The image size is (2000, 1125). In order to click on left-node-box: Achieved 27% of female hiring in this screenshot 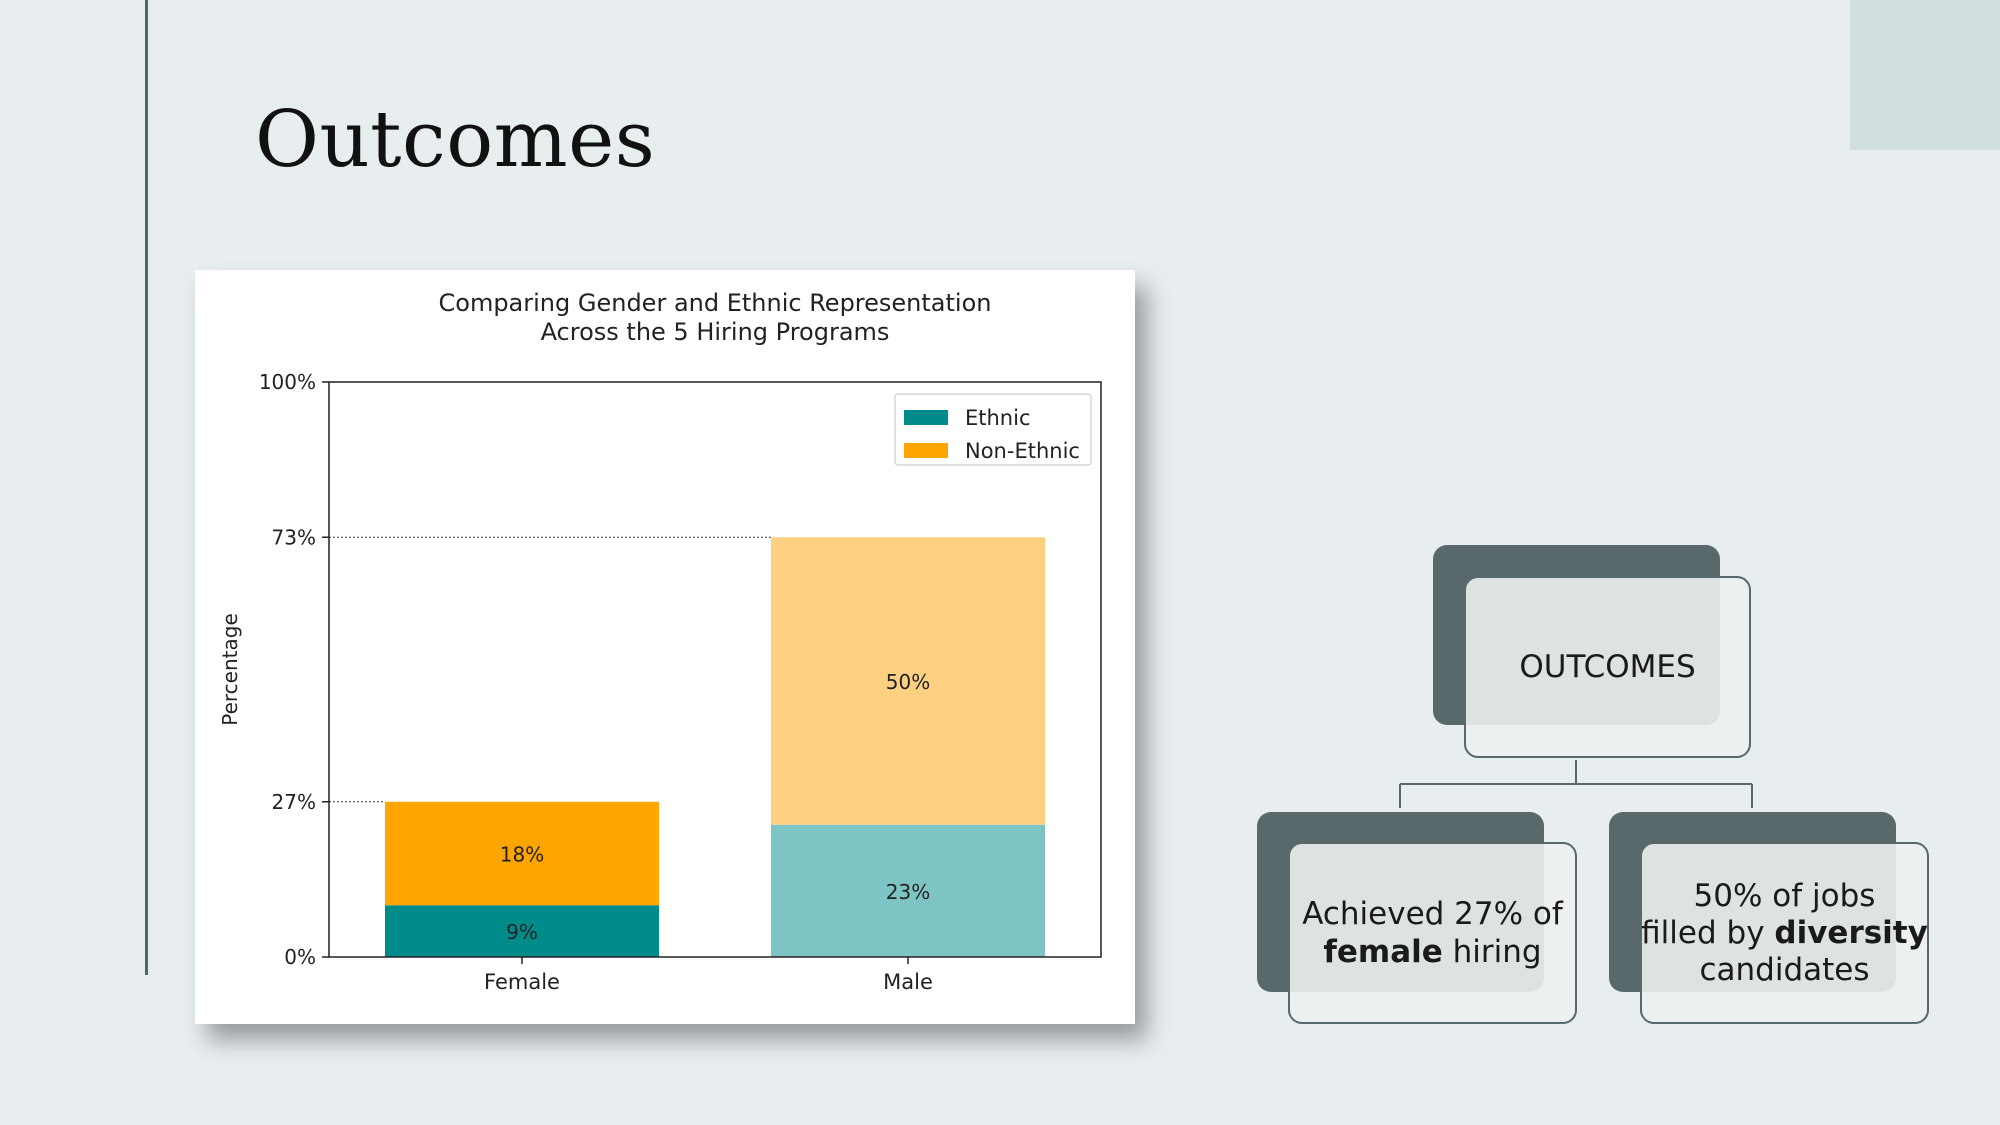, I will do `click(1432, 933)`.